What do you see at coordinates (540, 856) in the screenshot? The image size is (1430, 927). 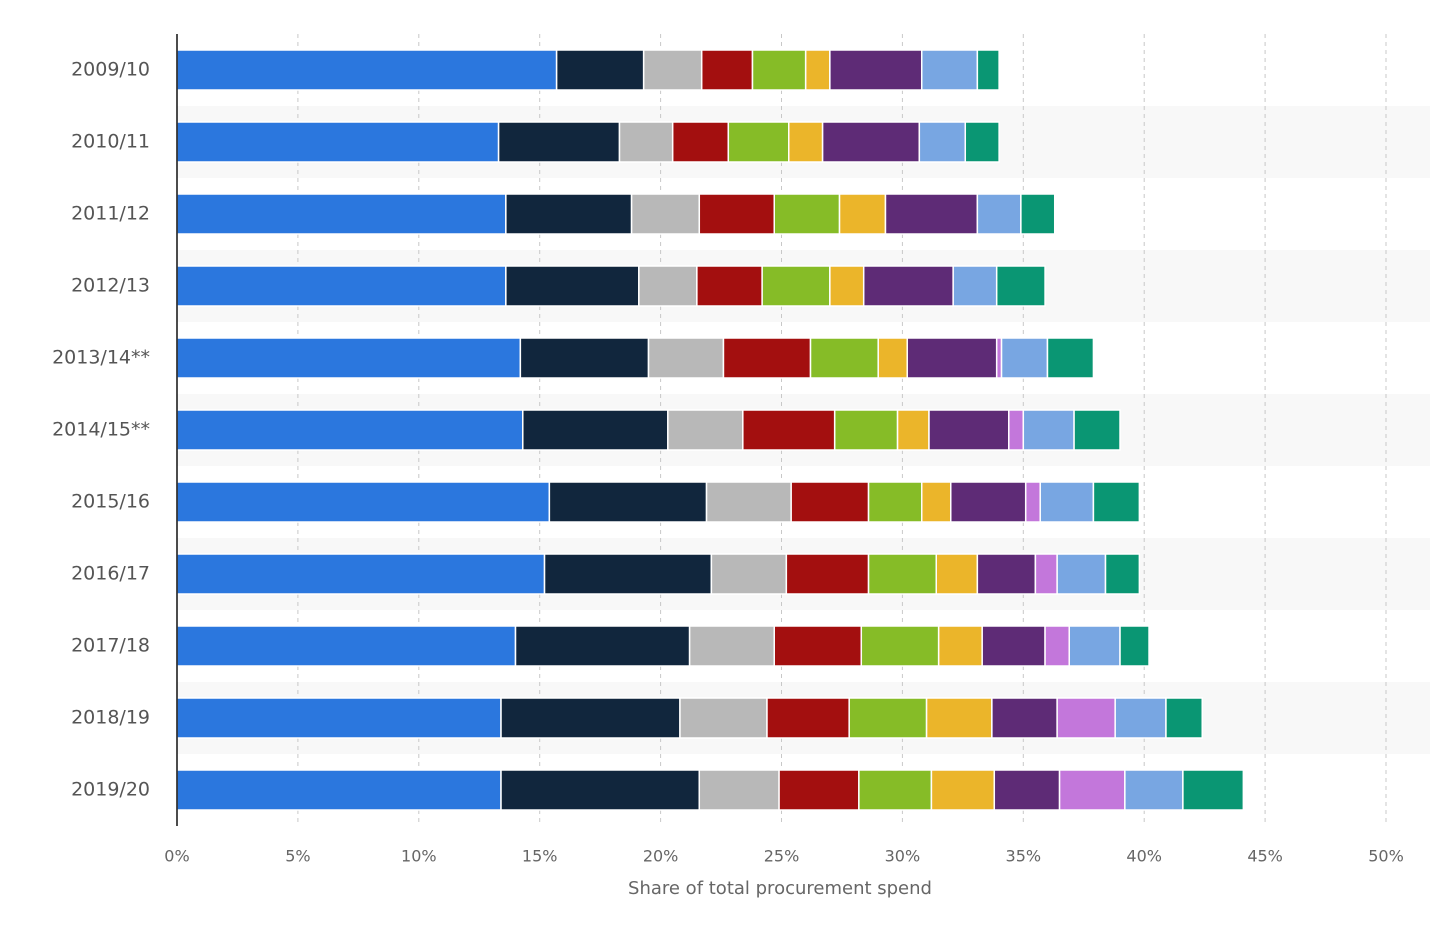 I see `x-tick-label: 15%` at bounding box center [540, 856].